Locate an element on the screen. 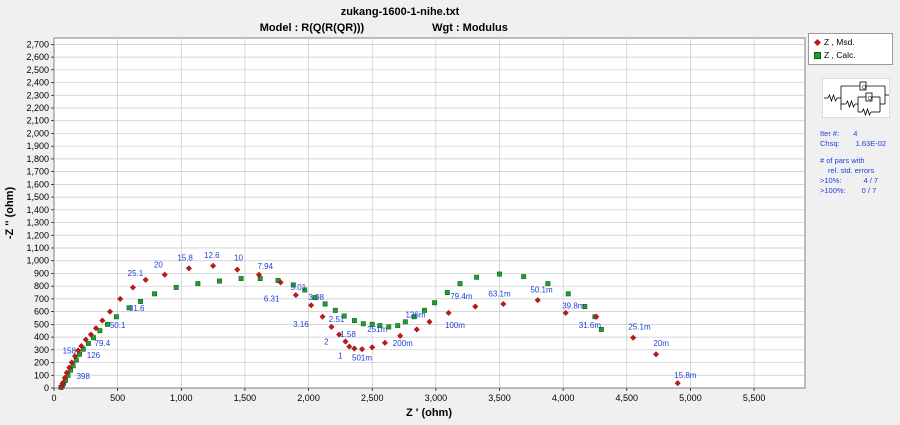  y-tick-label: 900 is located at coordinates (41, 273).